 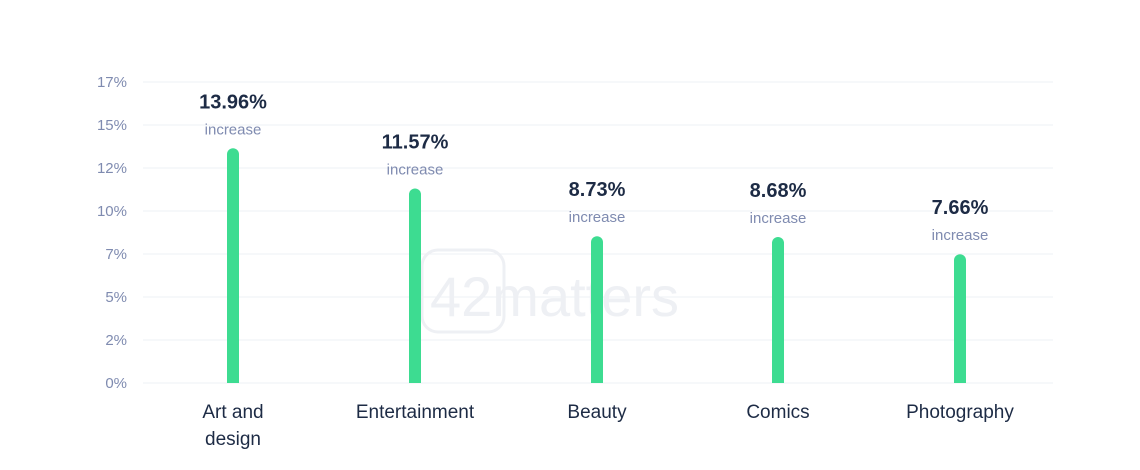 What do you see at coordinates (233, 439) in the screenshot?
I see `category-label: design` at bounding box center [233, 439].